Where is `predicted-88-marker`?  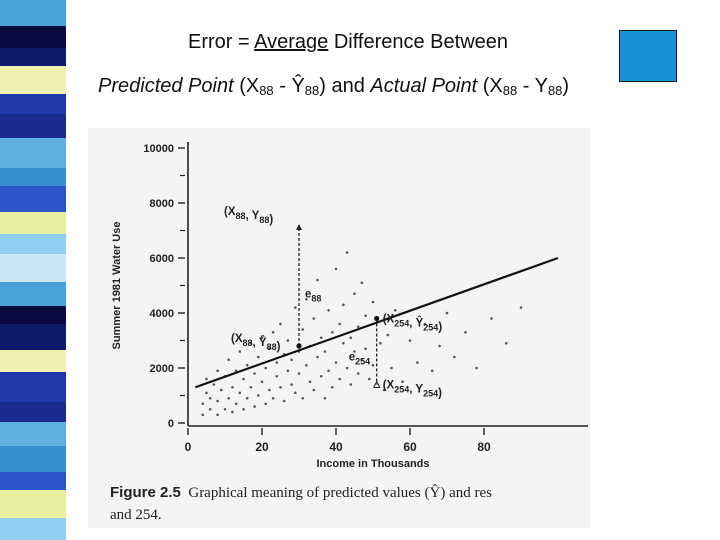 predicted-88-marker is located at coordinates (299, 346).